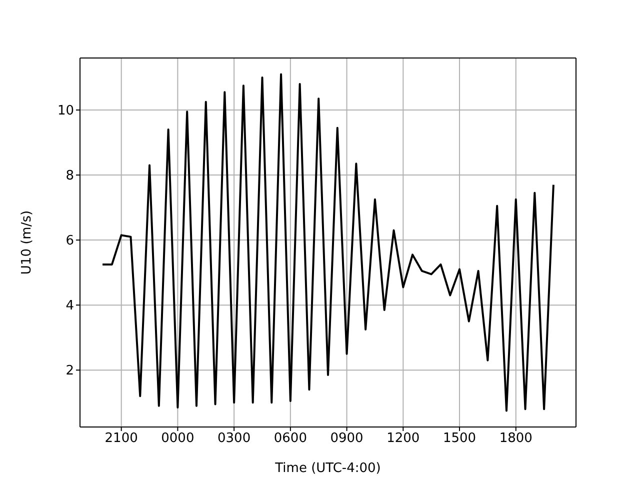 The height and width of the screenshot is (480, 640). What do you see at coordinates (27, 242) in the screenshot?
I see `y-axis-title: U10 (m/s)` at bounding box center [27, 242].